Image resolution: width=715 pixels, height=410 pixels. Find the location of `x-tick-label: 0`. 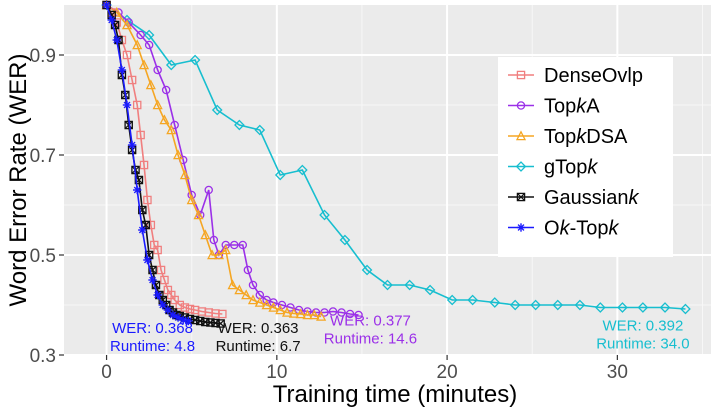

x-tick-label: 0 is located at coordinates (106, 372).